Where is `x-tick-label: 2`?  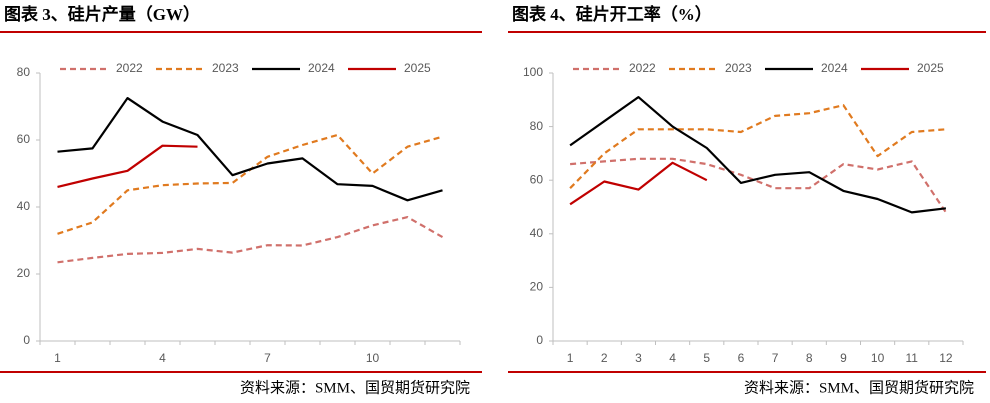 x-tick-label: 2 is located at coordinates (604, 358).